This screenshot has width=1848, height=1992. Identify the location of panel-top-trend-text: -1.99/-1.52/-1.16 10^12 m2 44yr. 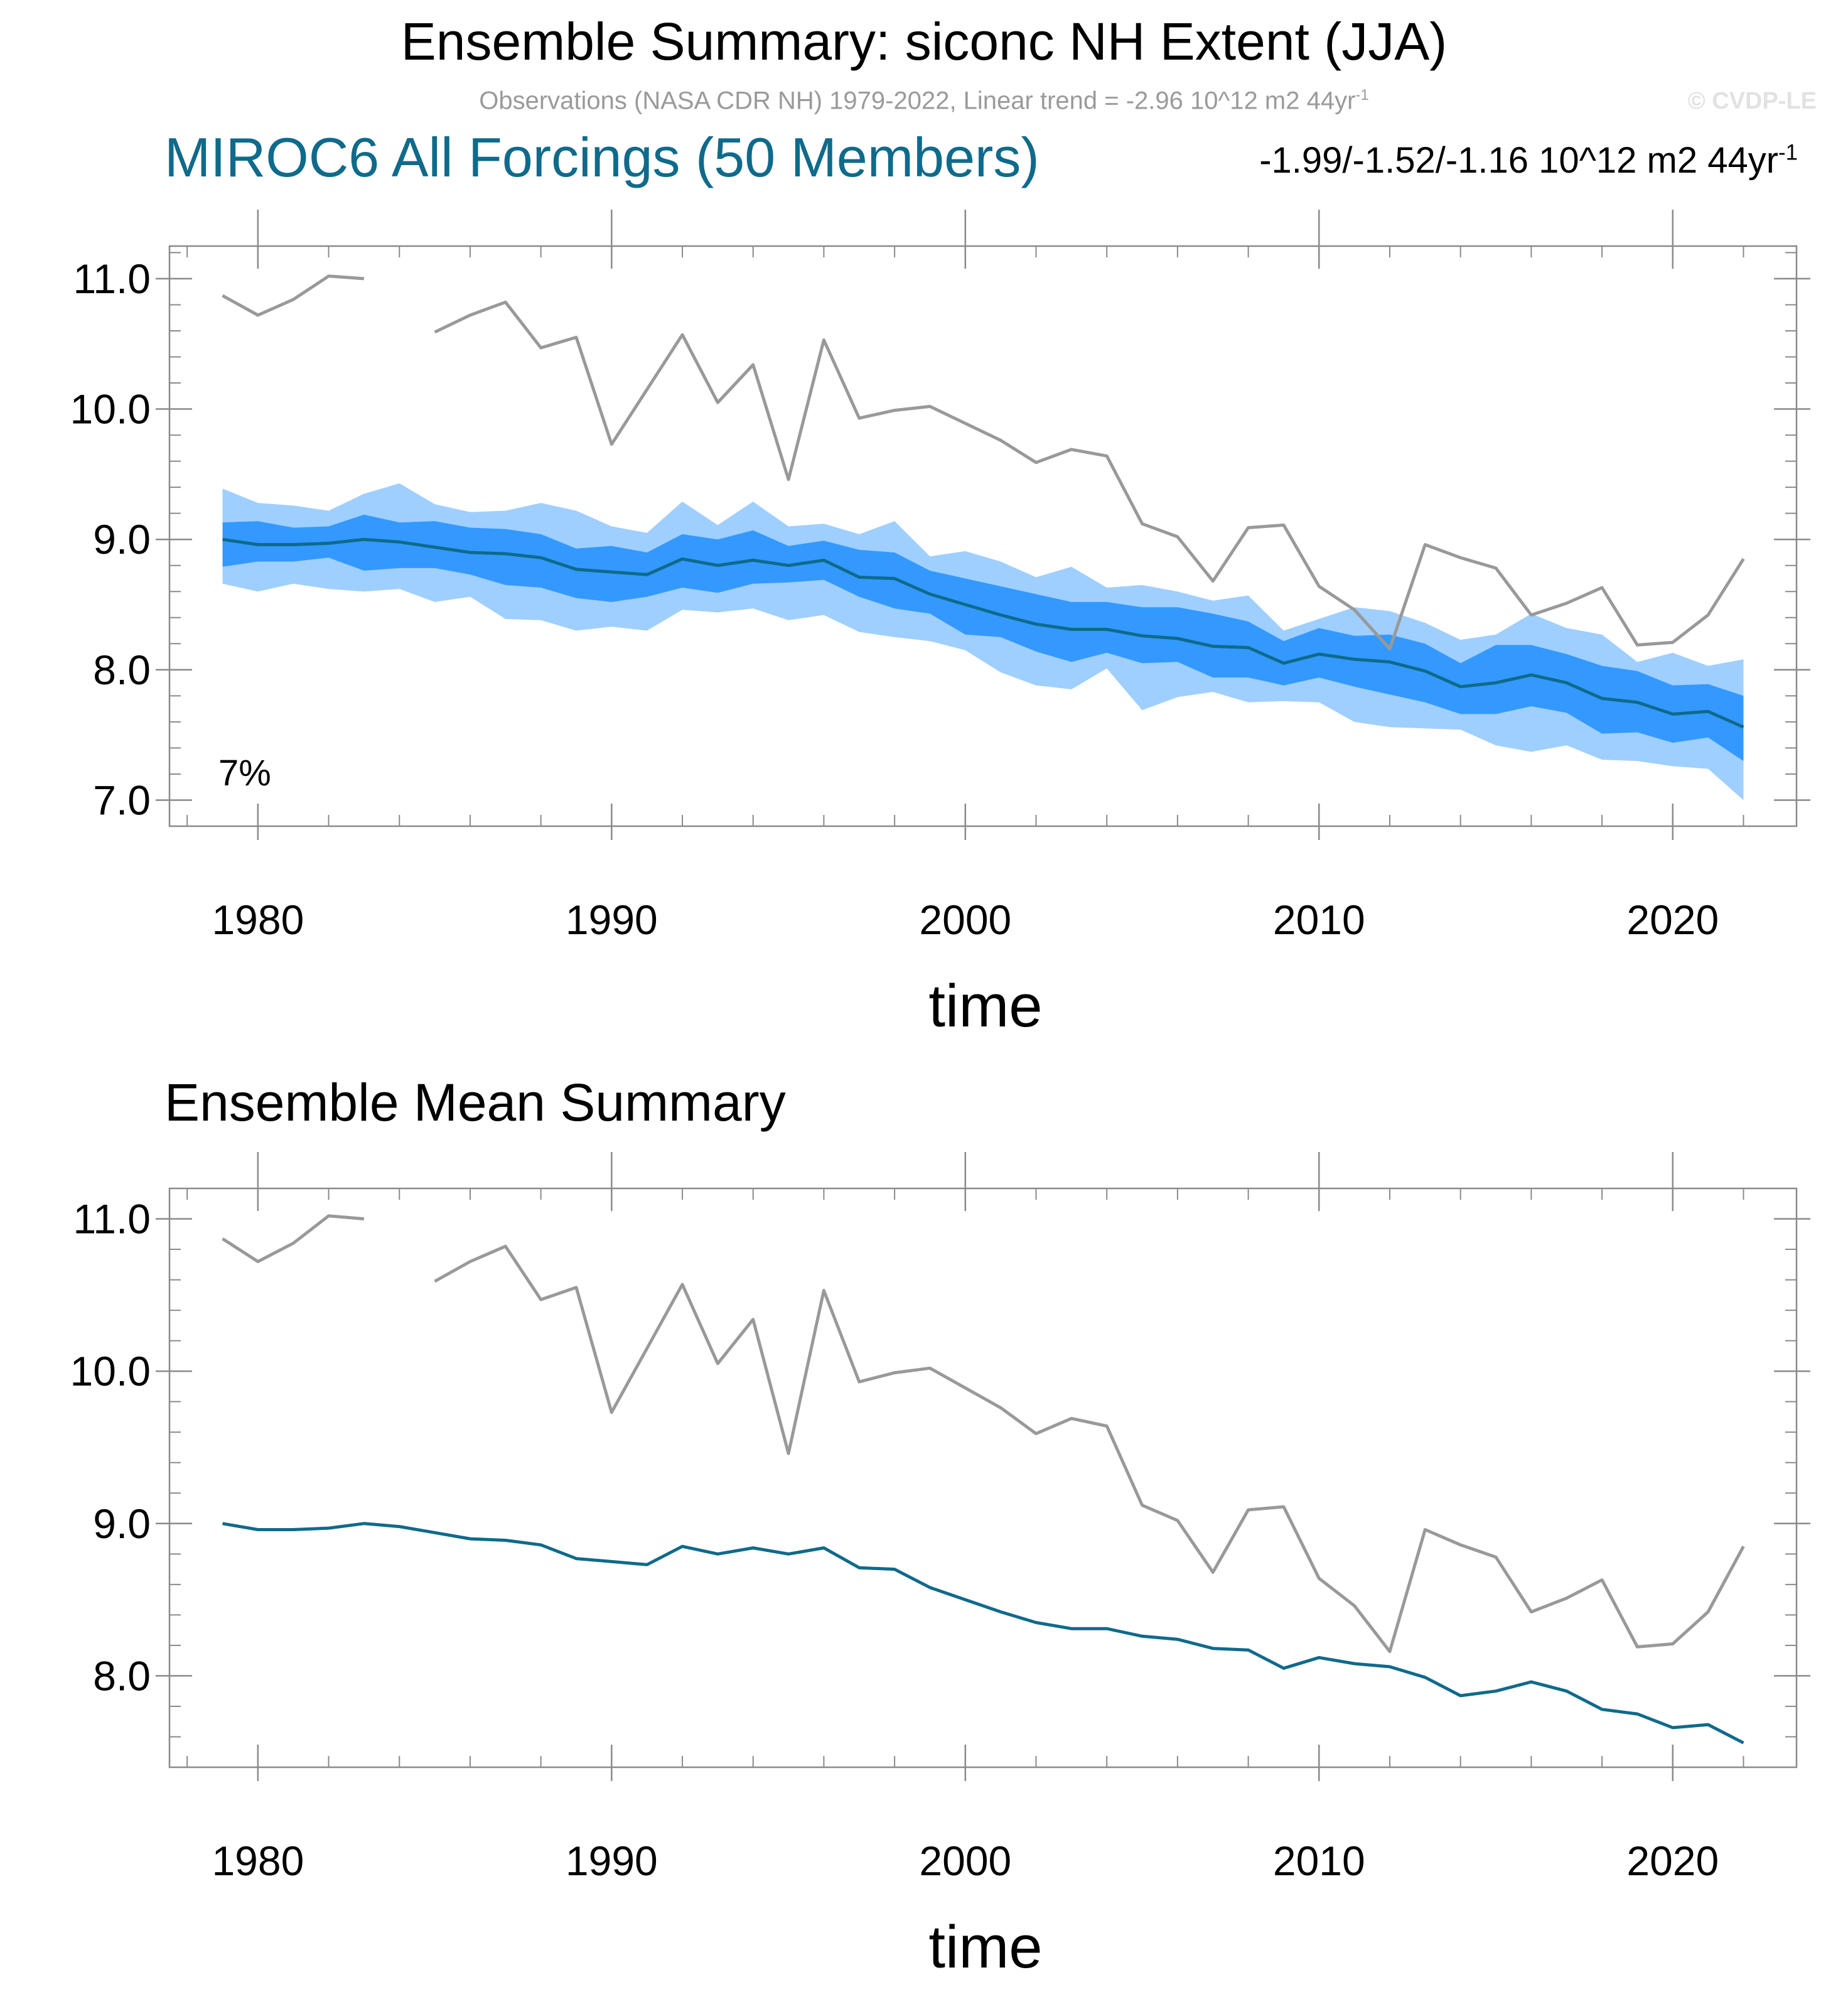
(1519, 160).